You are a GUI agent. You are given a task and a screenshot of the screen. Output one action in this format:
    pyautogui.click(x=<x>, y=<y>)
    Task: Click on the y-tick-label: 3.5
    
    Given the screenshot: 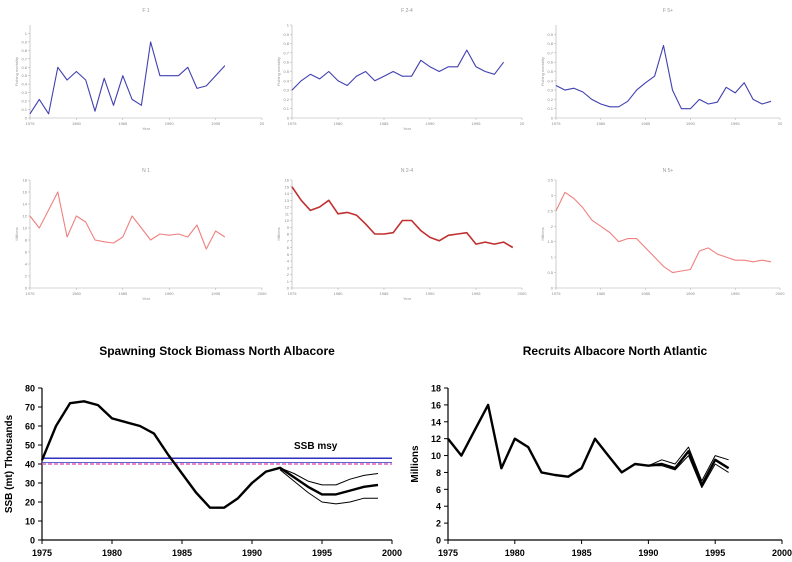 What is the action you would take?
    pyautogui.click(x=550, y=180)
    